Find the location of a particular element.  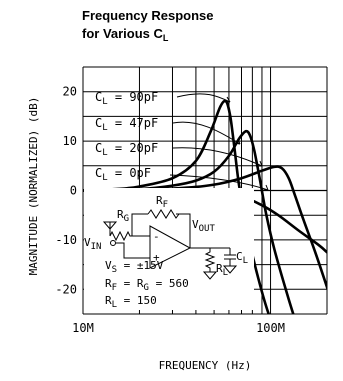

leader-arrowhead-47pf is located at coordinates (237, 141).